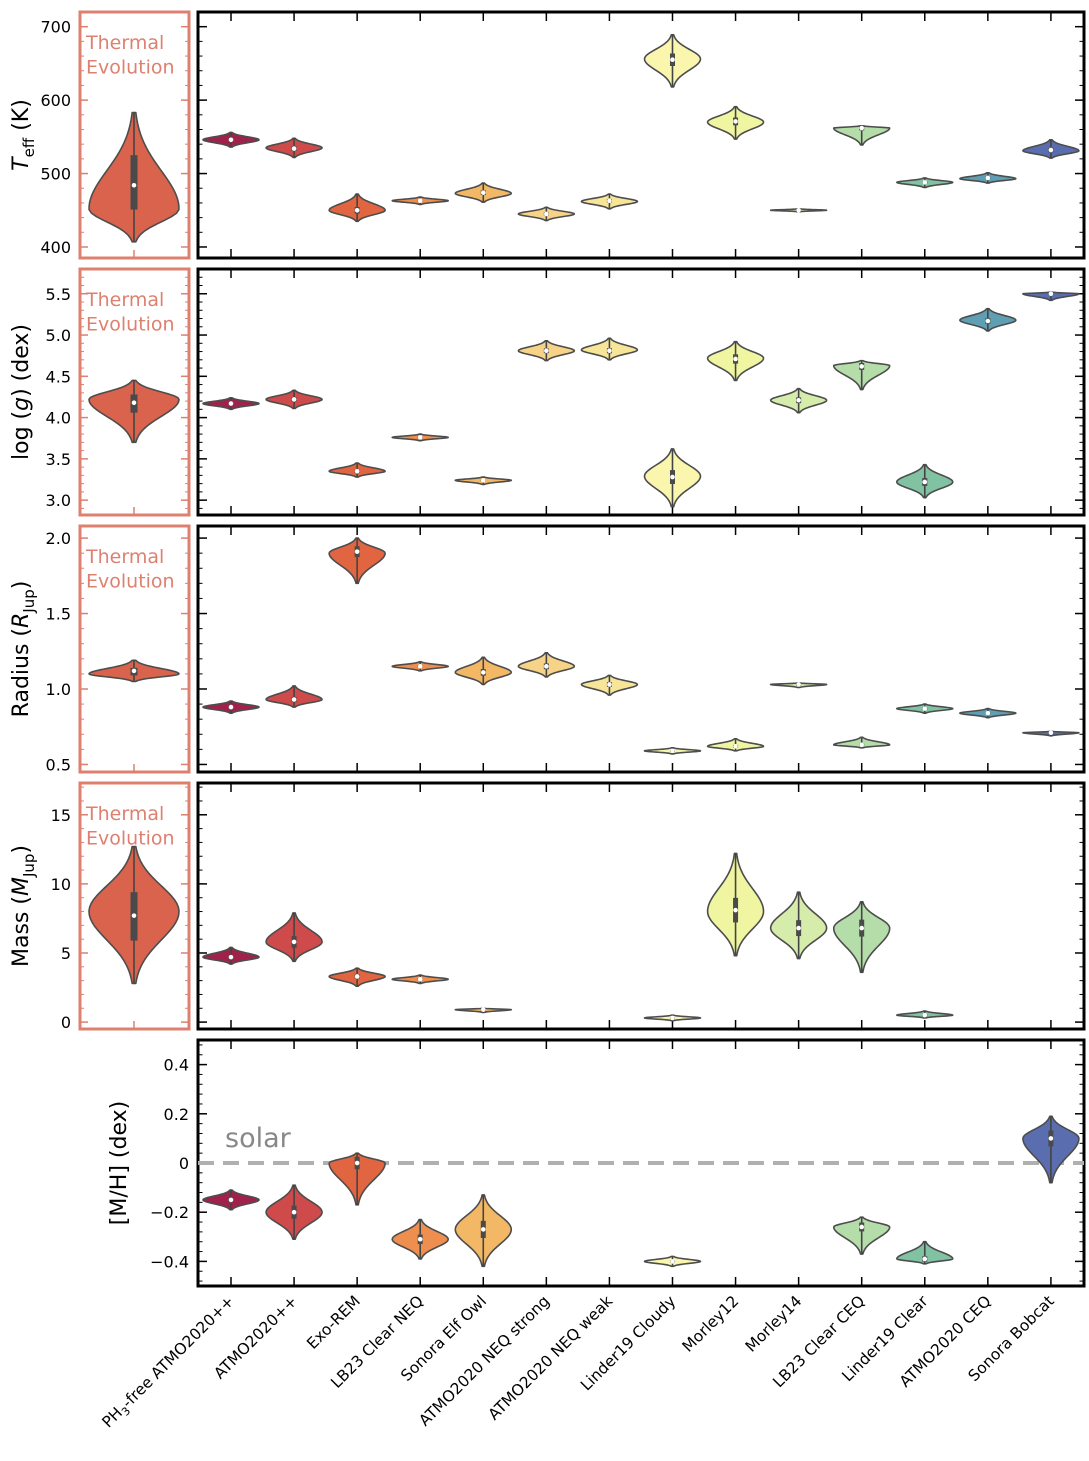 This screenshot has height=1461, width=1089. What do you see at coordinates (798, 400) in the screenshot?
I see `violin-logg-9-median-dot` at bounding box center [798, 400].